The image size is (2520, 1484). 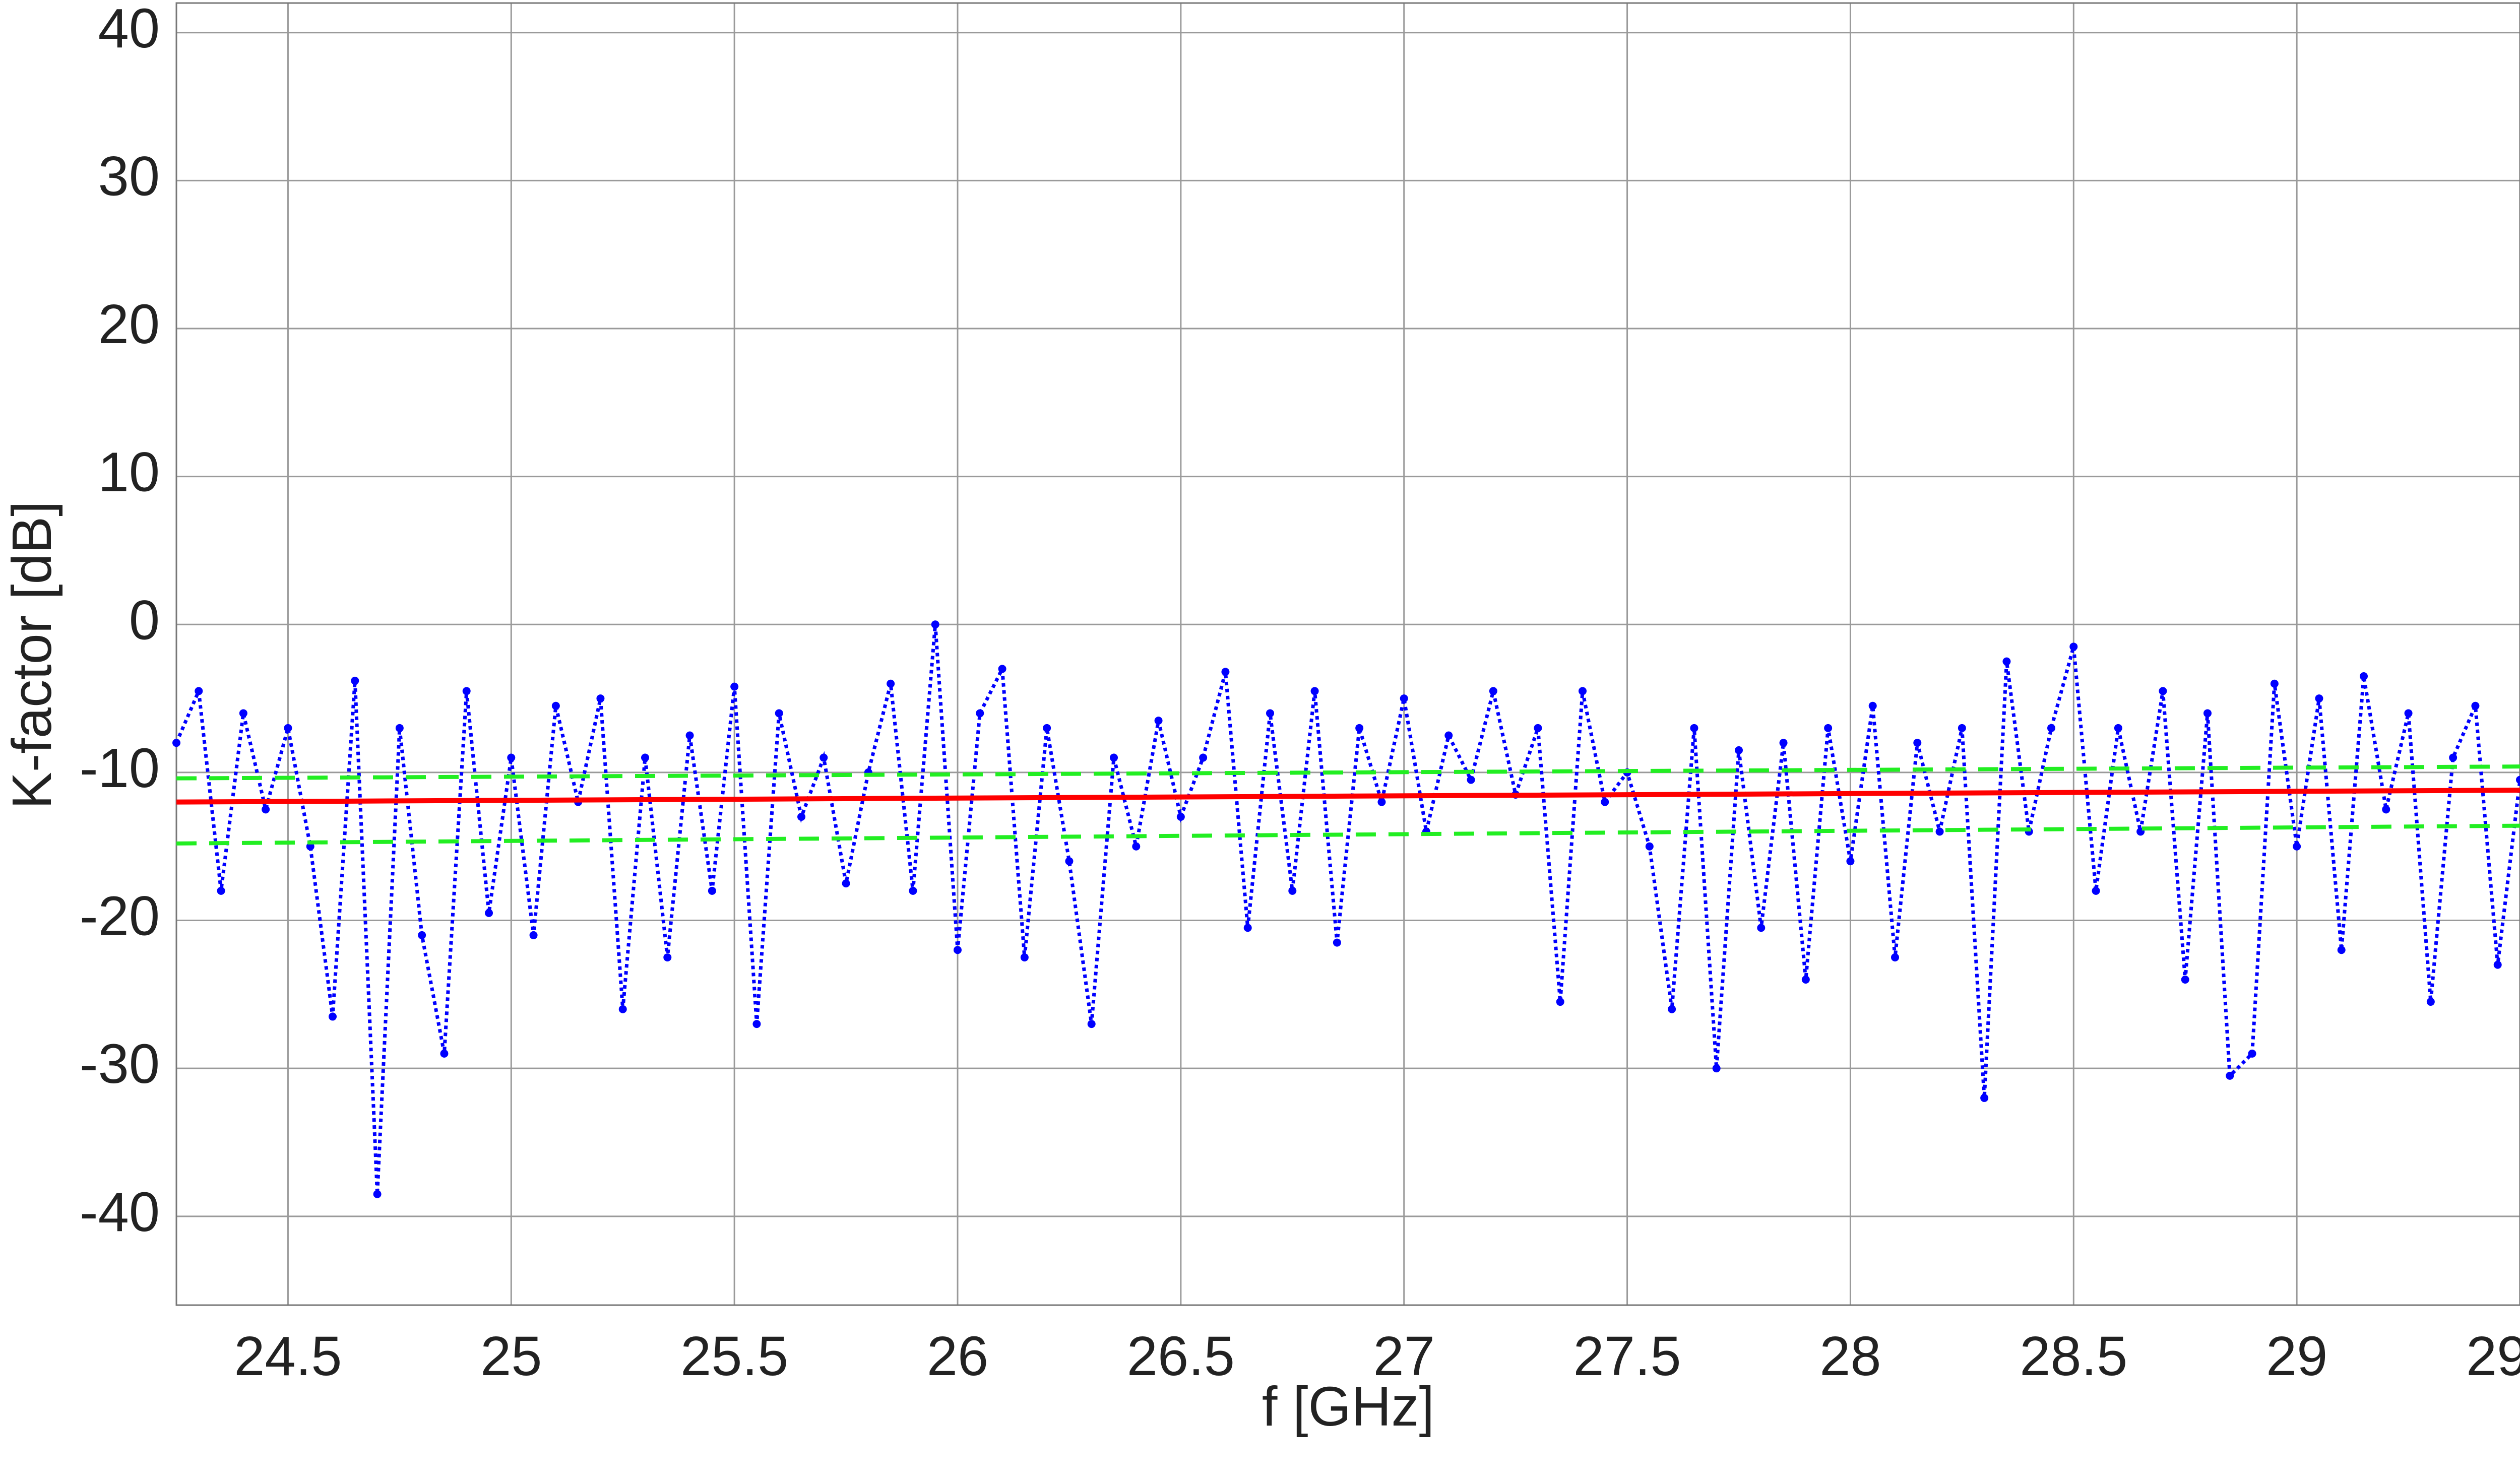 What do you see at coordinates (129, 324) in the screenshot?
I see `y-tick-label: 20` at bounding box center [129, 324].